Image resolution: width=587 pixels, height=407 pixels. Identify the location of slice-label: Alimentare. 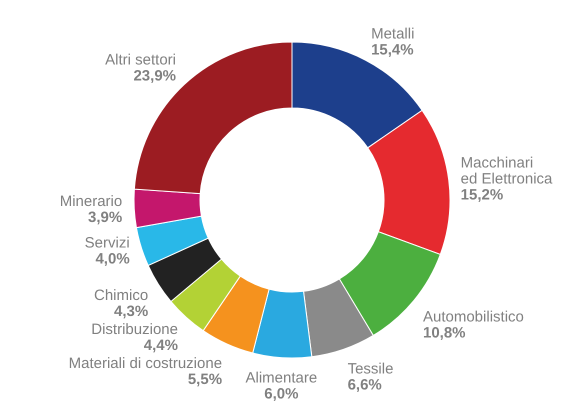
(281, 378).